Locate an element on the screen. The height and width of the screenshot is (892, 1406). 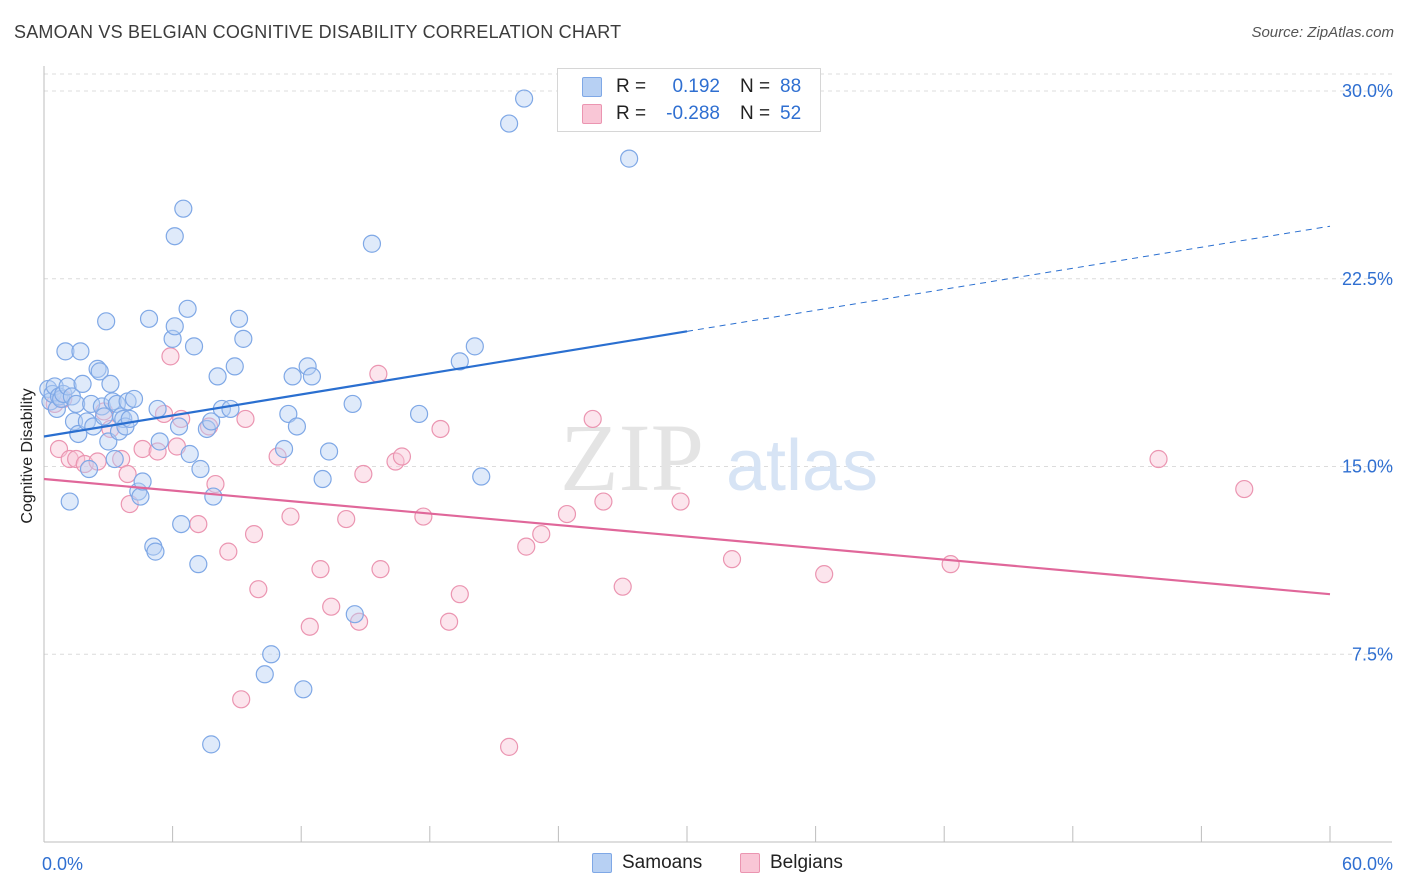
legend-n-value: 88 is located at coordinates (791, 86).